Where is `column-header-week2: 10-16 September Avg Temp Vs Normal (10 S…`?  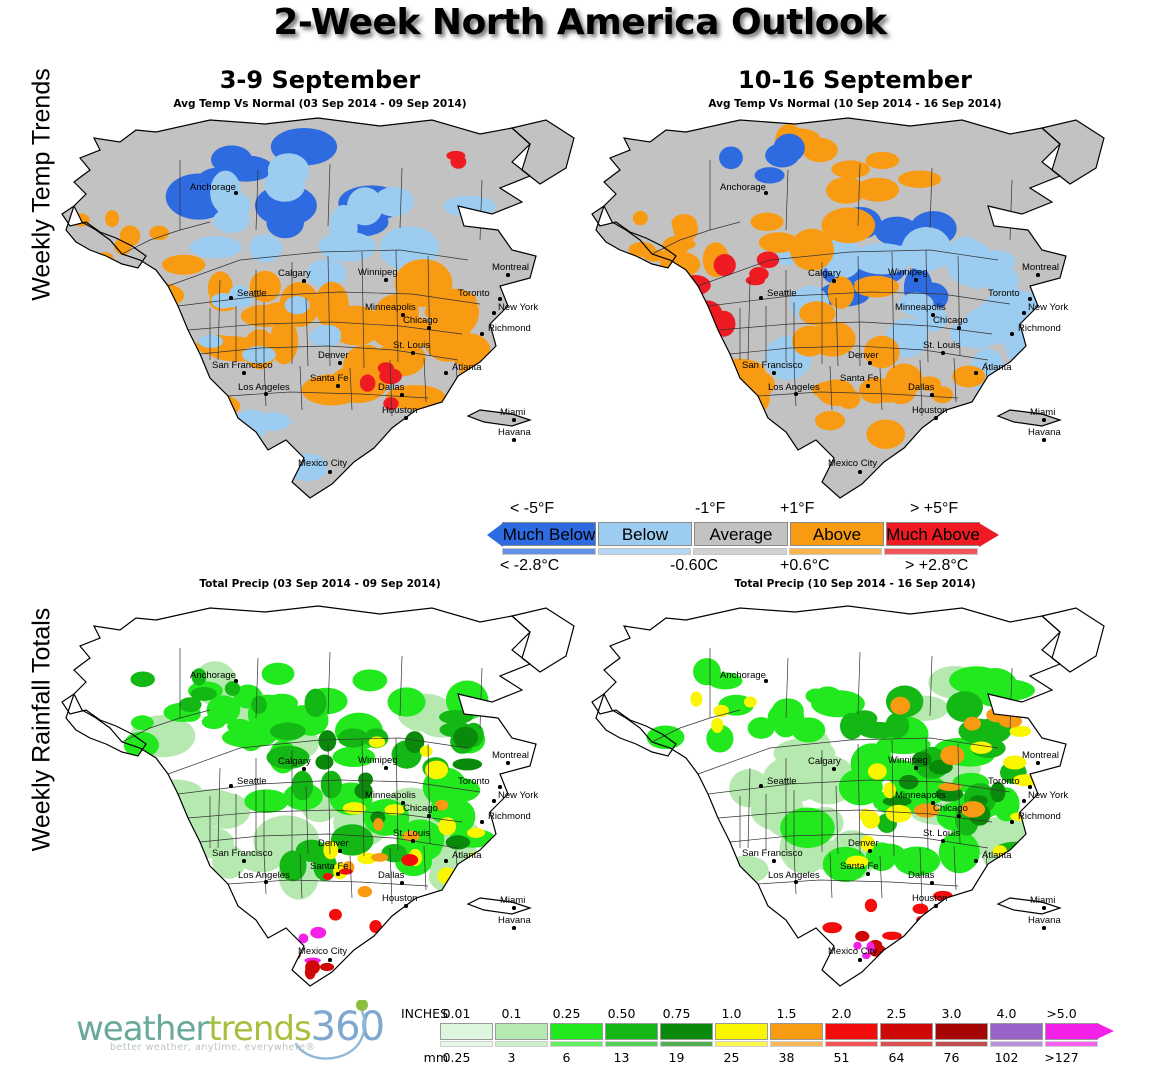
column-header-week2: 10-16 September Avg Temp Vs Normal (10 S… is located at coordinates (855, 88).